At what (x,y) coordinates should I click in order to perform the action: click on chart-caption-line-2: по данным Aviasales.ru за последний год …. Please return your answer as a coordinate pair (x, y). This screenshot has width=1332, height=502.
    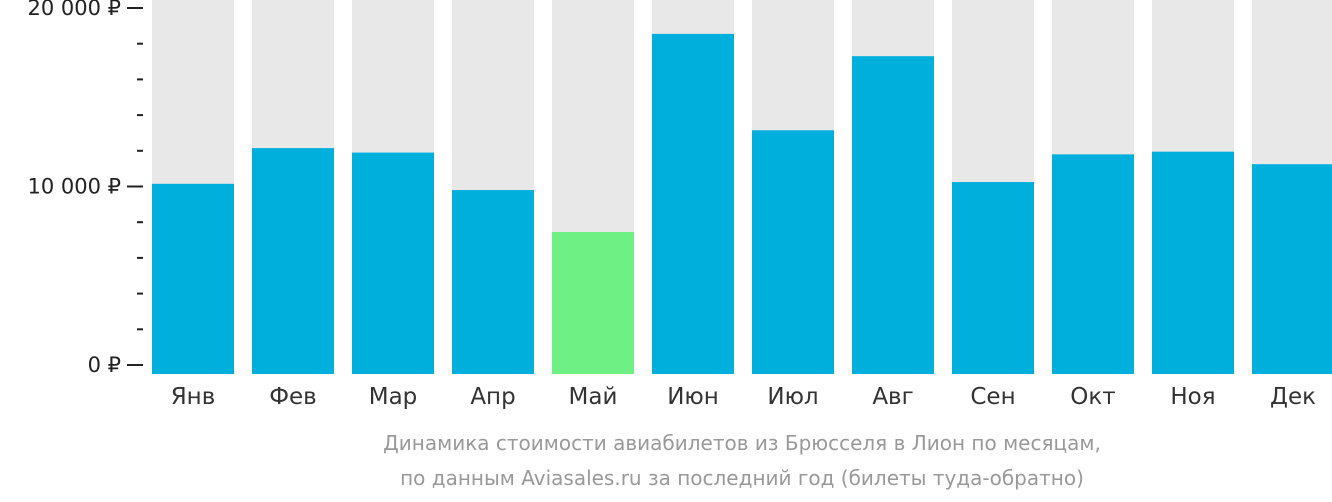
    Looking at the image, I should click on (742, 478).